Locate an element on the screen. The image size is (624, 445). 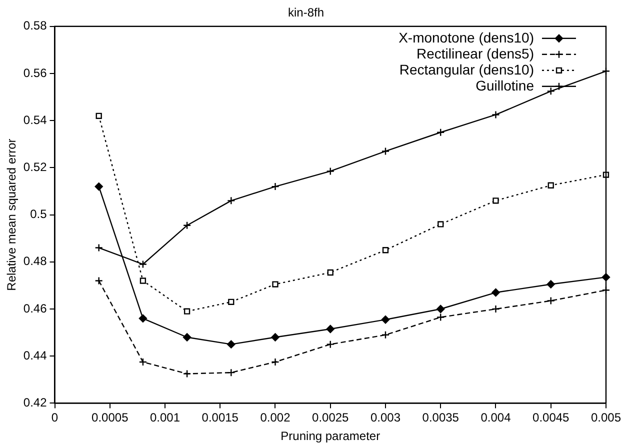
y-tick-label: 0.56 is located at coordinates (35, 73).